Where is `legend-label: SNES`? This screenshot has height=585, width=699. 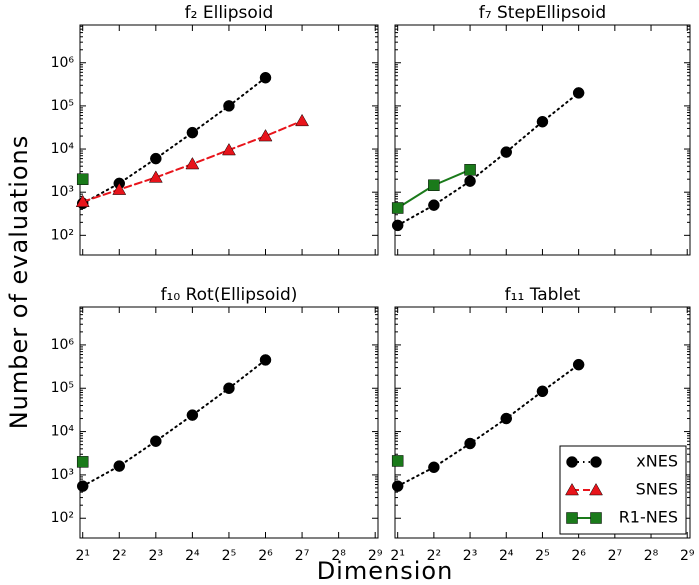
legend-label: SNES is located at coordinates (657, 489).